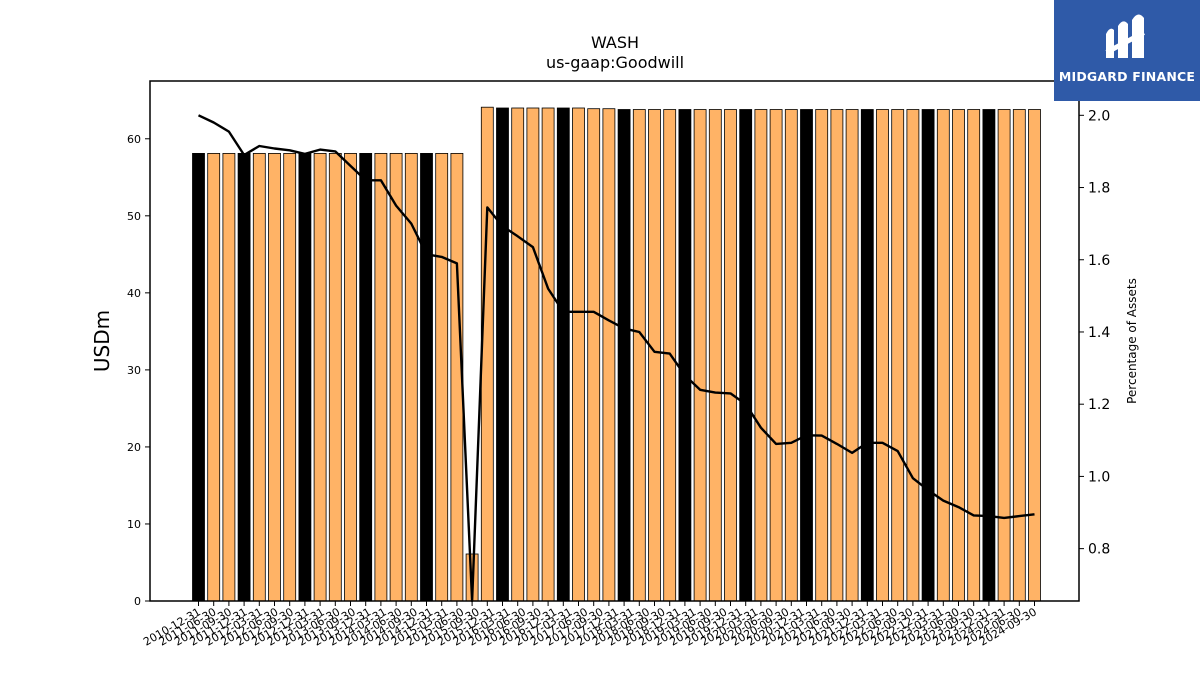 This screenshot has width=1200, height=675. Describe the element at coordinates (1127, 76) in the screenshot. I see `logo-text: MIDGARD FINANCE` at that location.